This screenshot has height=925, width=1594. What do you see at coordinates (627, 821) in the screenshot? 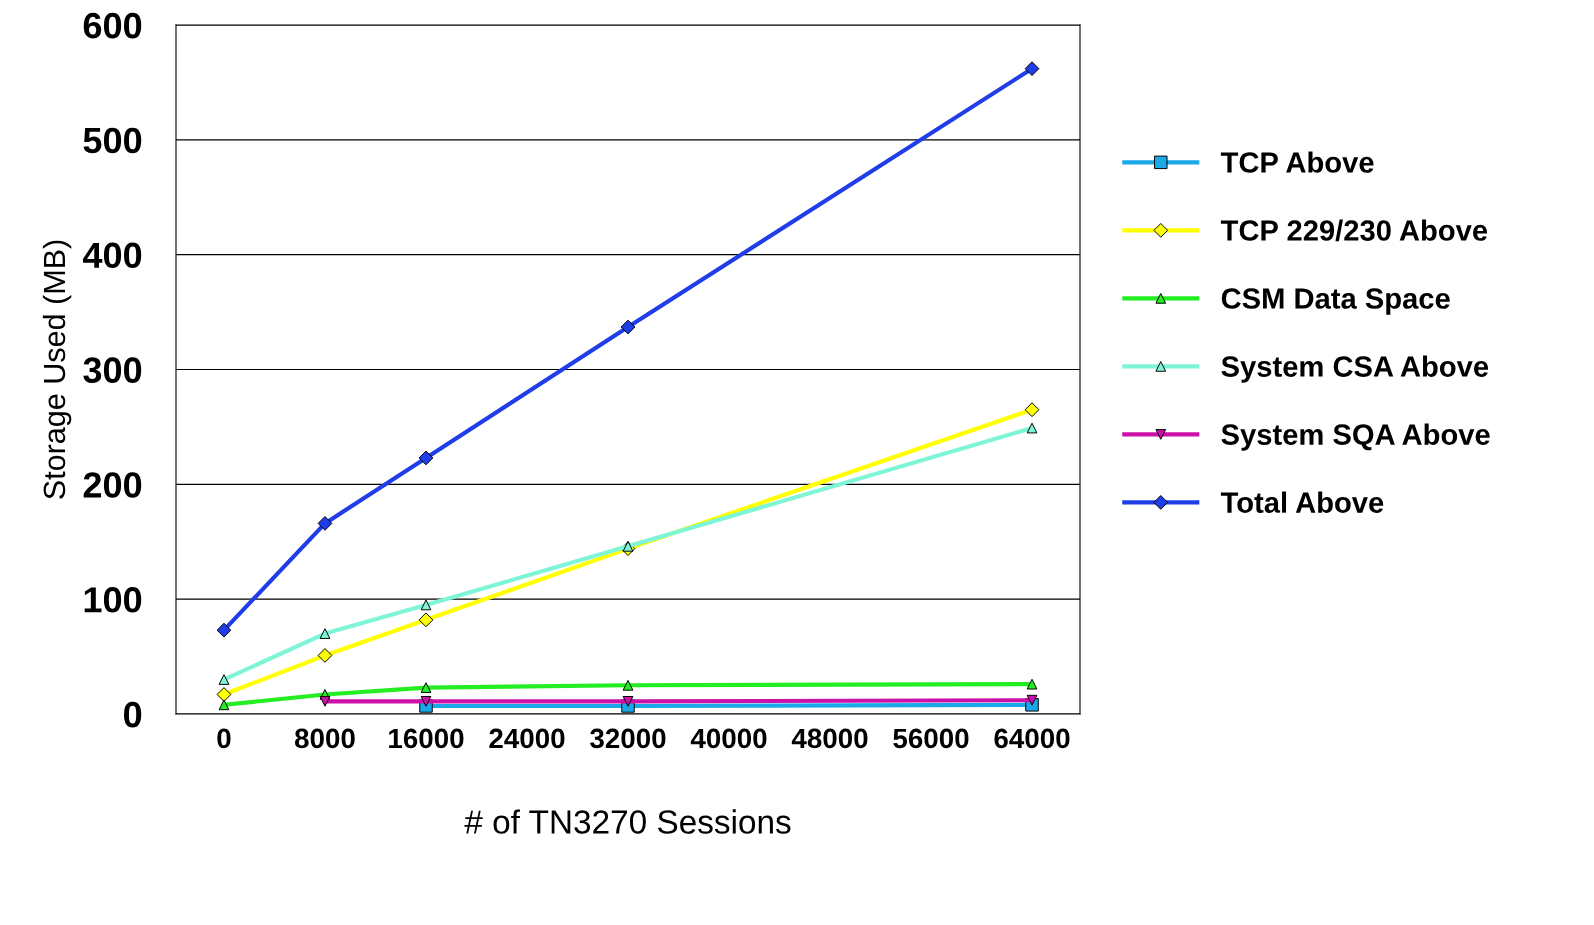
I see `x-axis-title: # of TN3270 Sessions` at bounding box center [627, 821].